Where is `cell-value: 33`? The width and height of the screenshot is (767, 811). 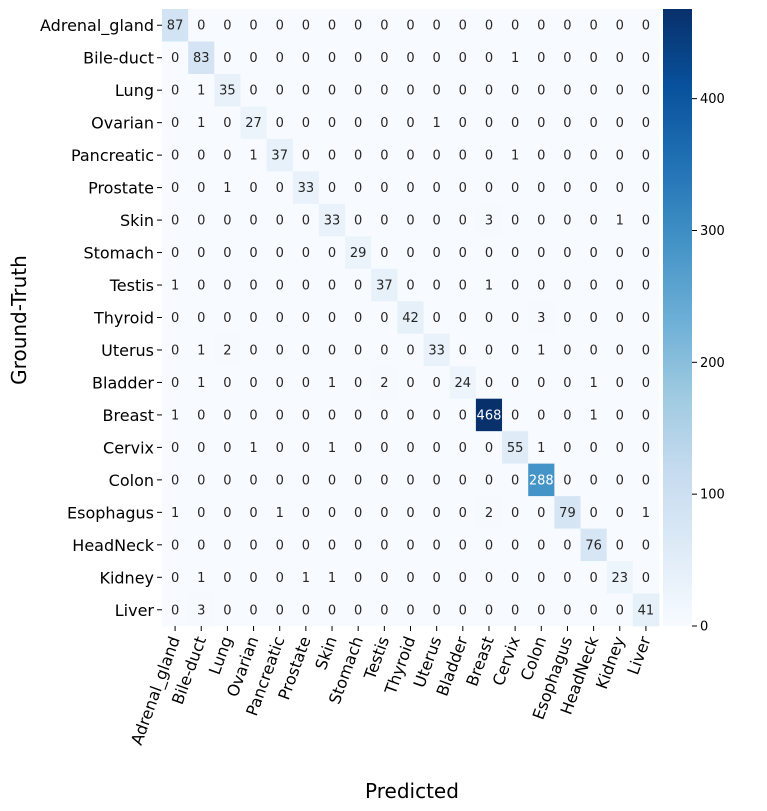 cell-value: 33 is located at coordinates (436, 350).